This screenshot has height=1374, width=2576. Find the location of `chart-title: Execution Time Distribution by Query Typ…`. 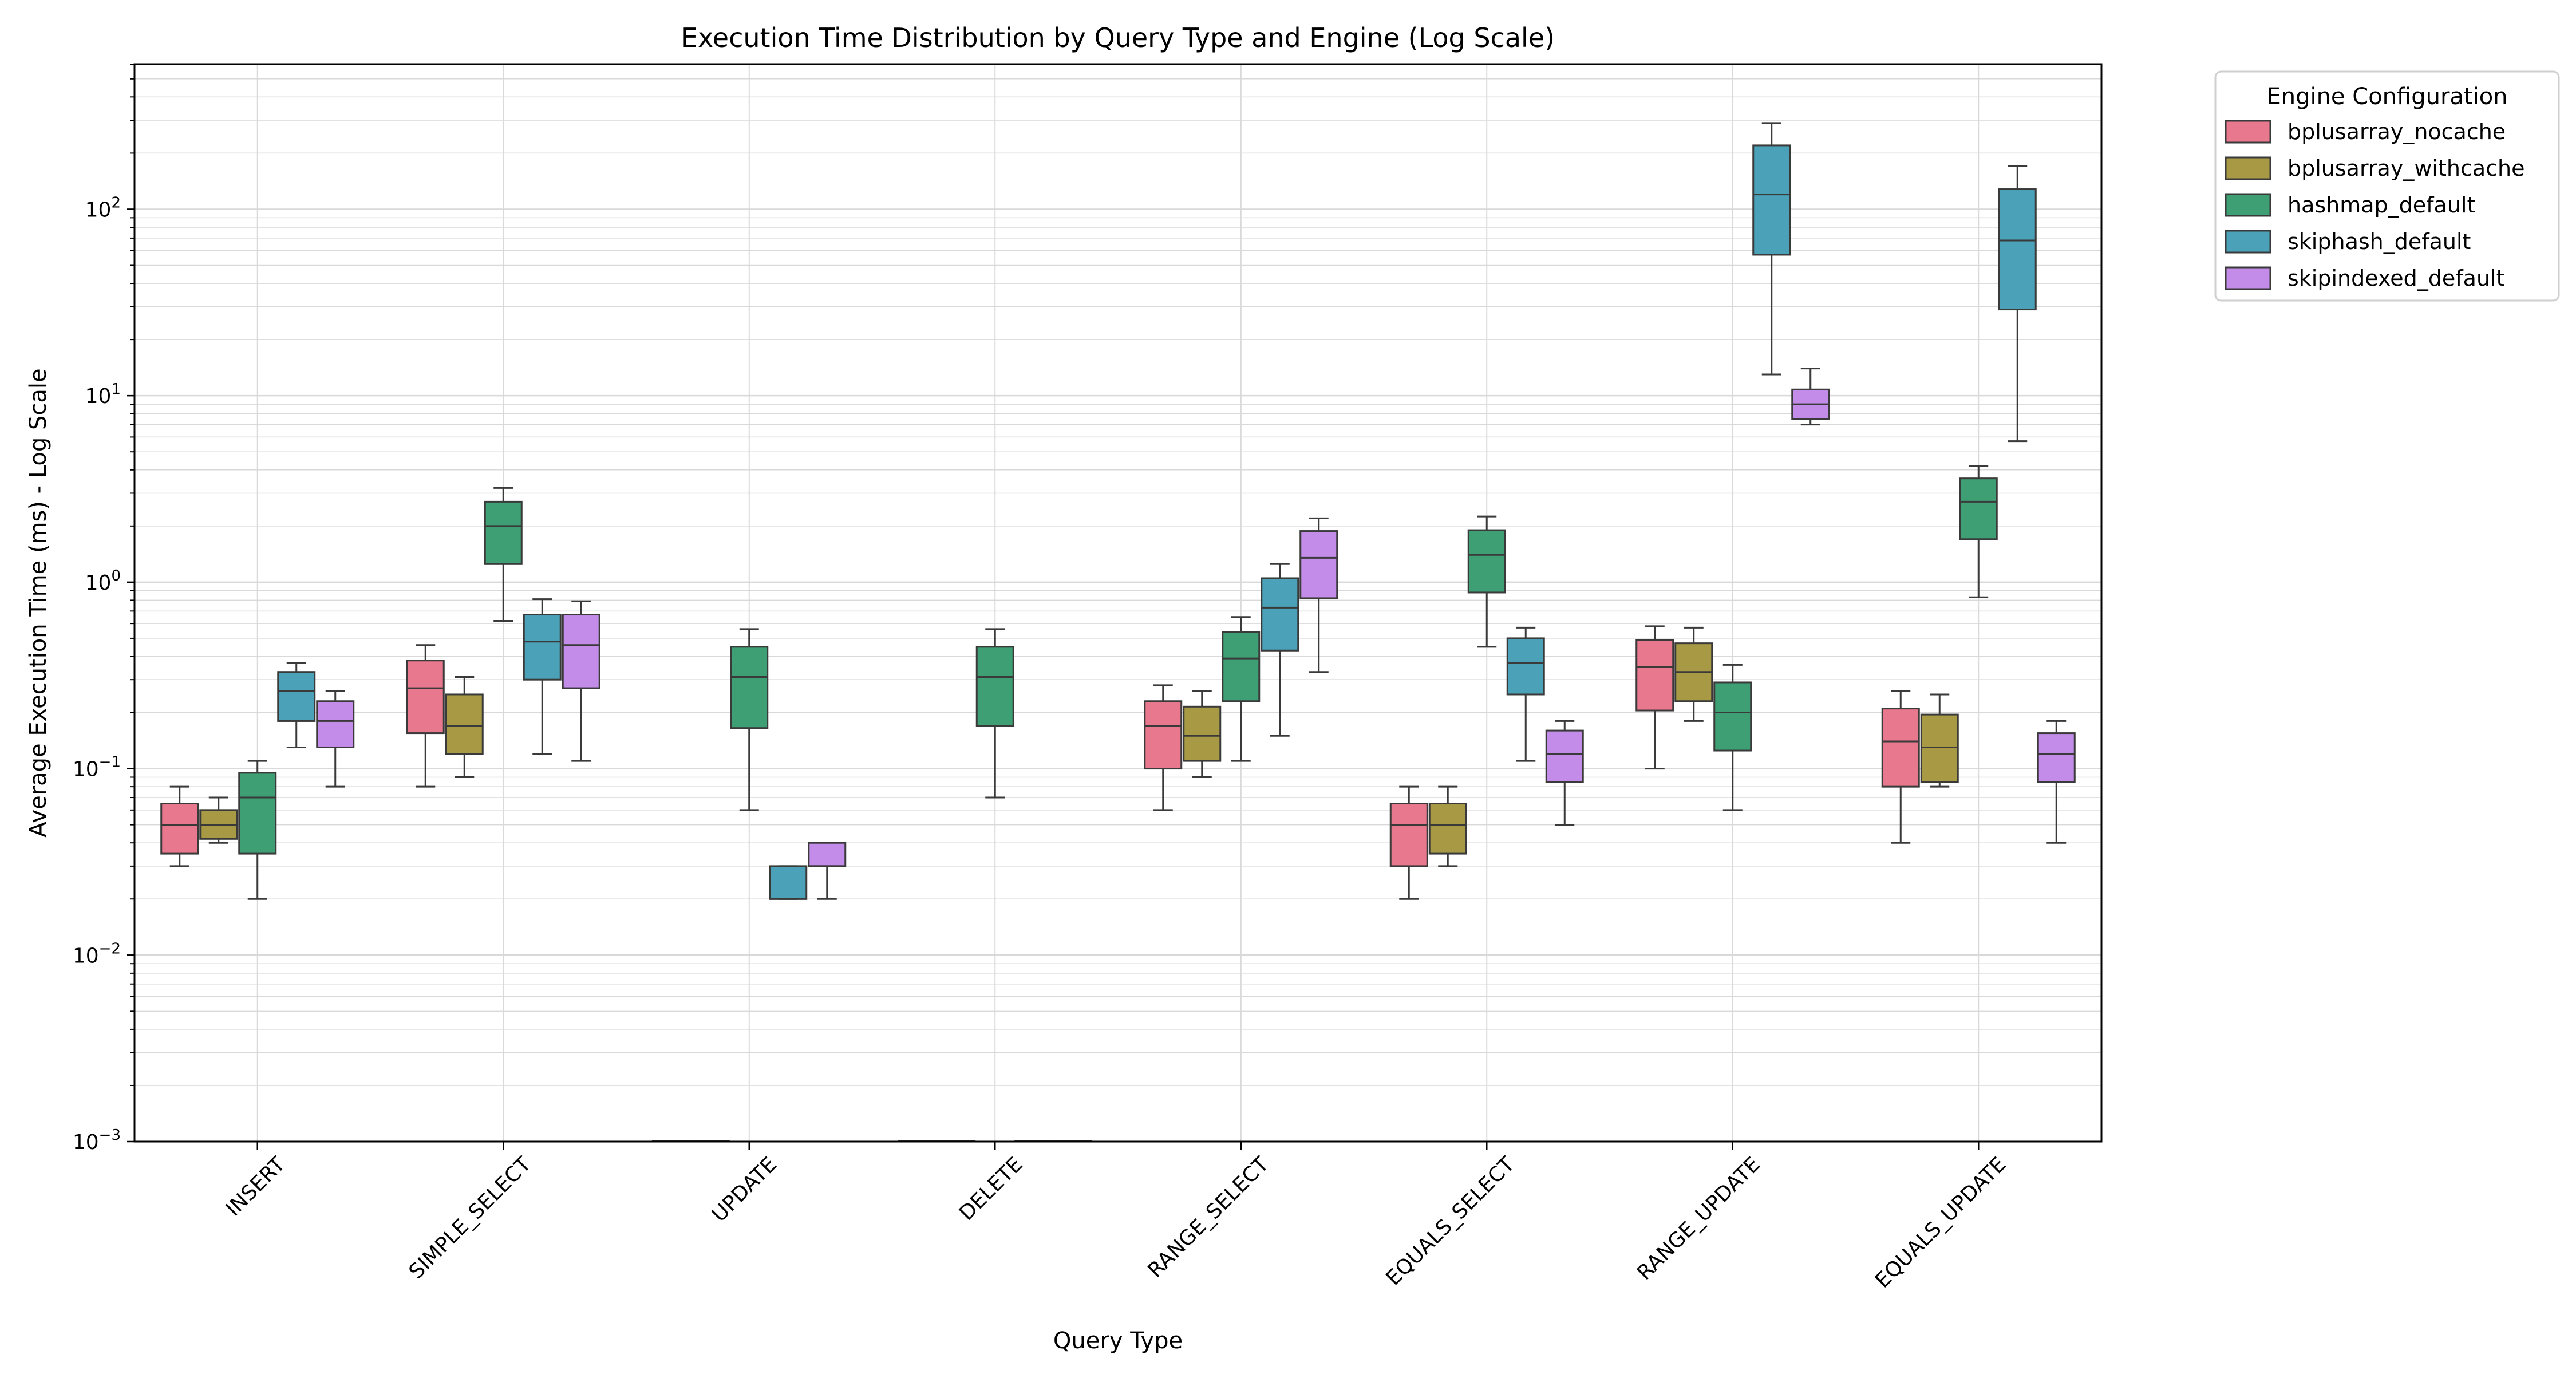

chart-title: Execution Time Distribution by Query Typ… is located at coordinates (1118, 38).